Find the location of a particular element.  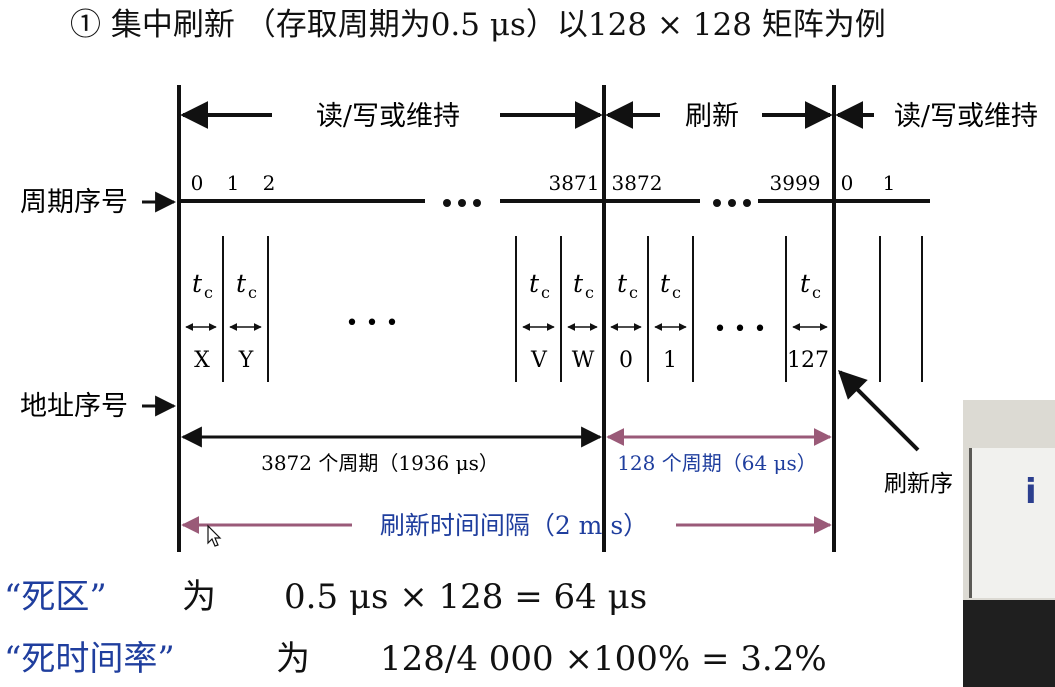

refresh-cycles-label: 128 个周期（64 μs） is located at coordinates (717, 463).